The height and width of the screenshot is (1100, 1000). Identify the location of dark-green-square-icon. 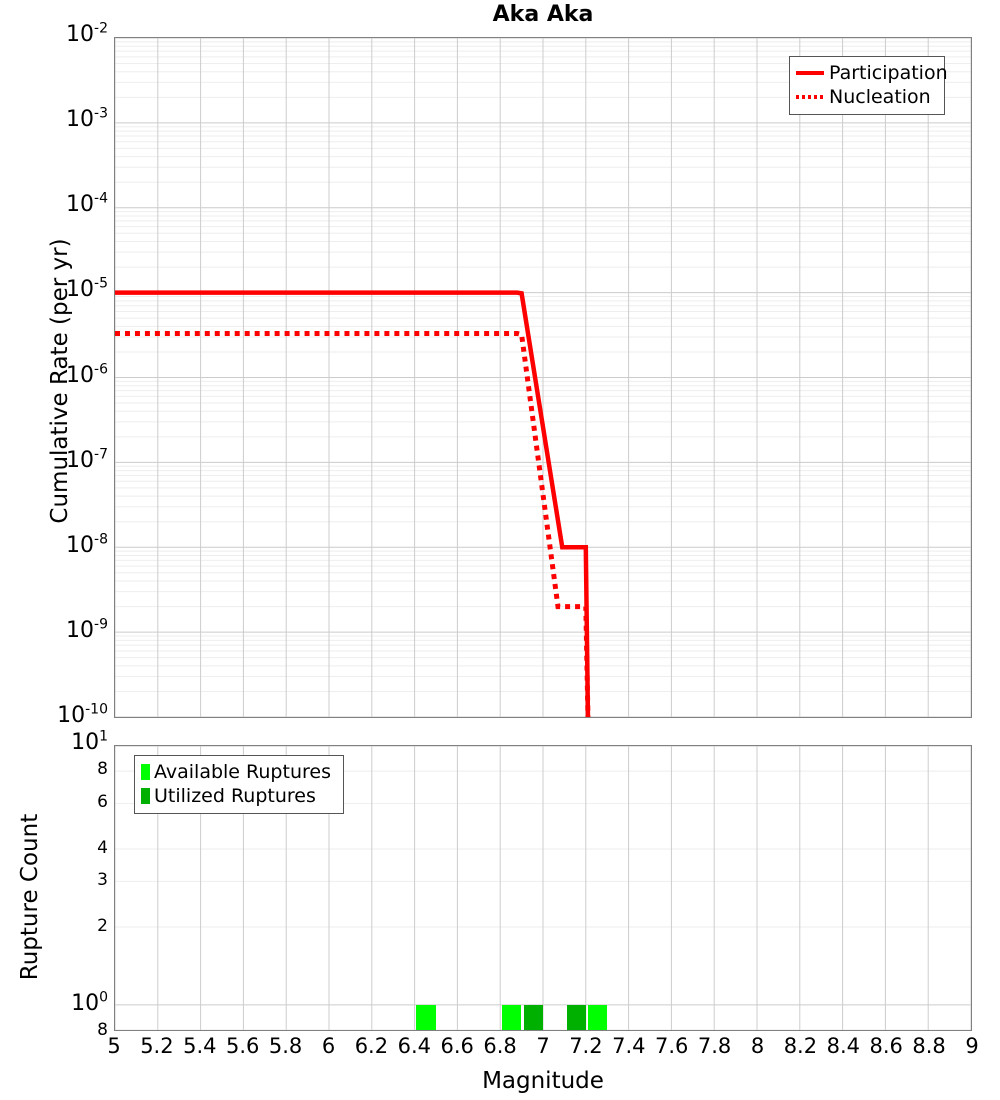
(145, 796).